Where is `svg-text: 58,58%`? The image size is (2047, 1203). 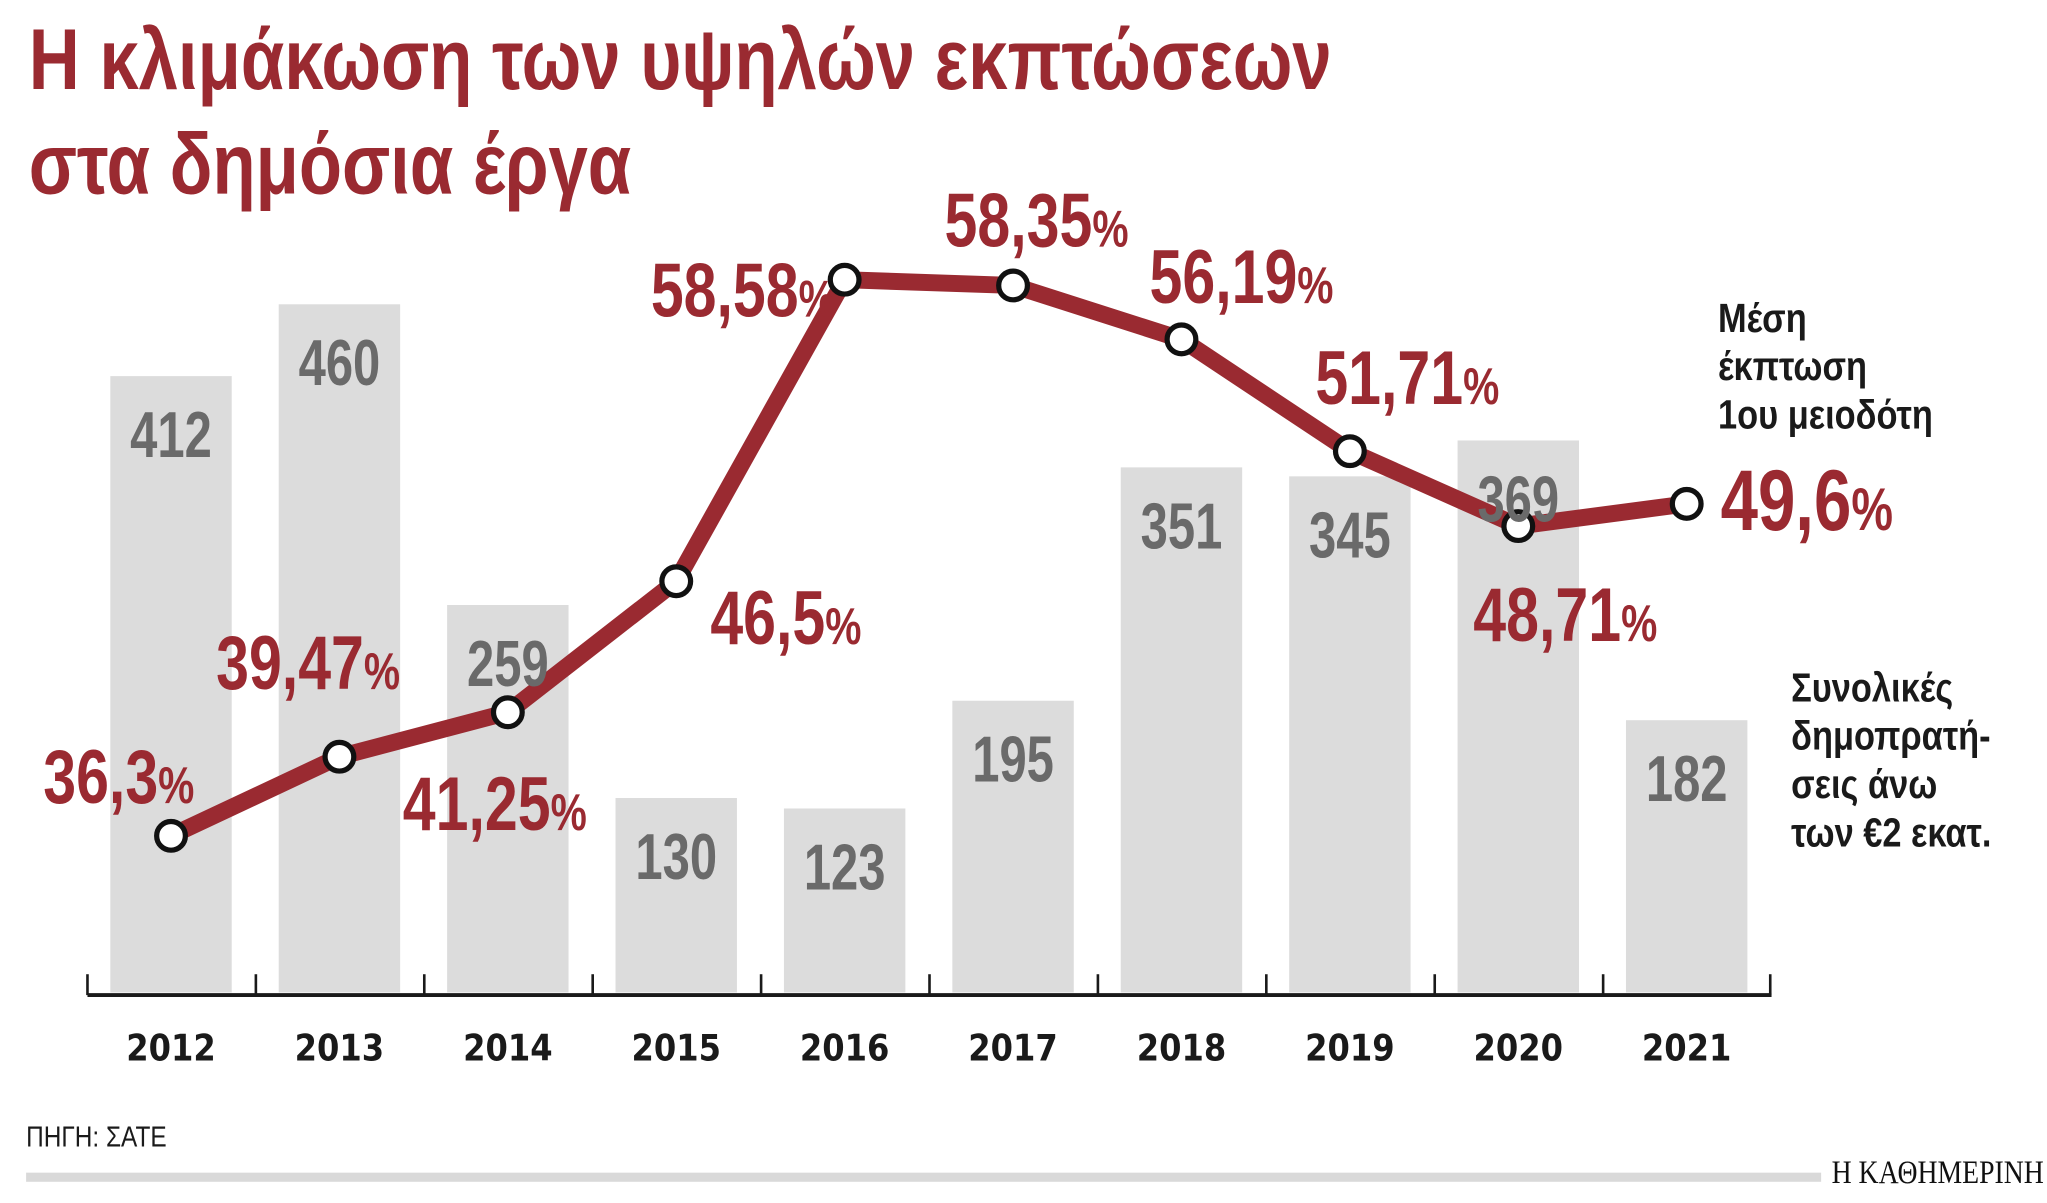
svg-text: 58,58% is located at coordinates (743, 291).